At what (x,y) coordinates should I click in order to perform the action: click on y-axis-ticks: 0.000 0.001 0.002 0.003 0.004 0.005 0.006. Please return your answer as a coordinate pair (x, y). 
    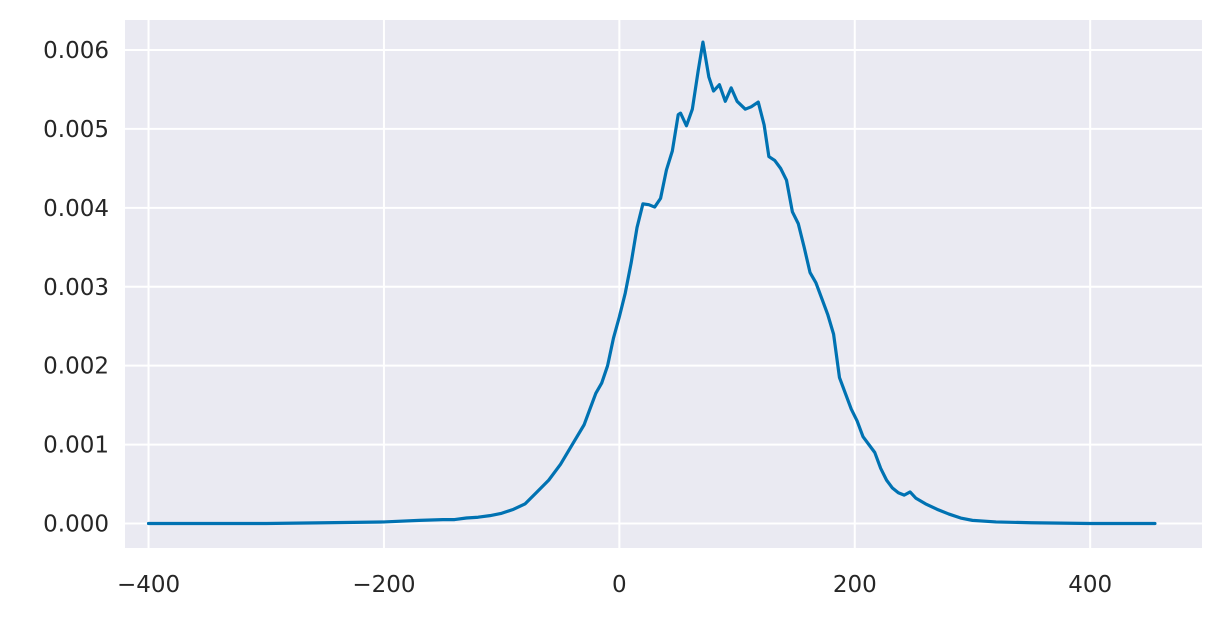
    Looking at the image, I should click on (76, 288).